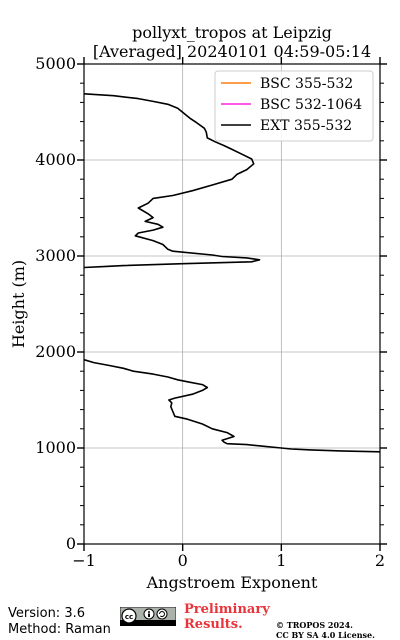 The image size is (400, 640). What do you see at coordinates (213, 624) in the screenshot?
I see `preliminary-line-2: Results.` at bounding box center [213, 624].